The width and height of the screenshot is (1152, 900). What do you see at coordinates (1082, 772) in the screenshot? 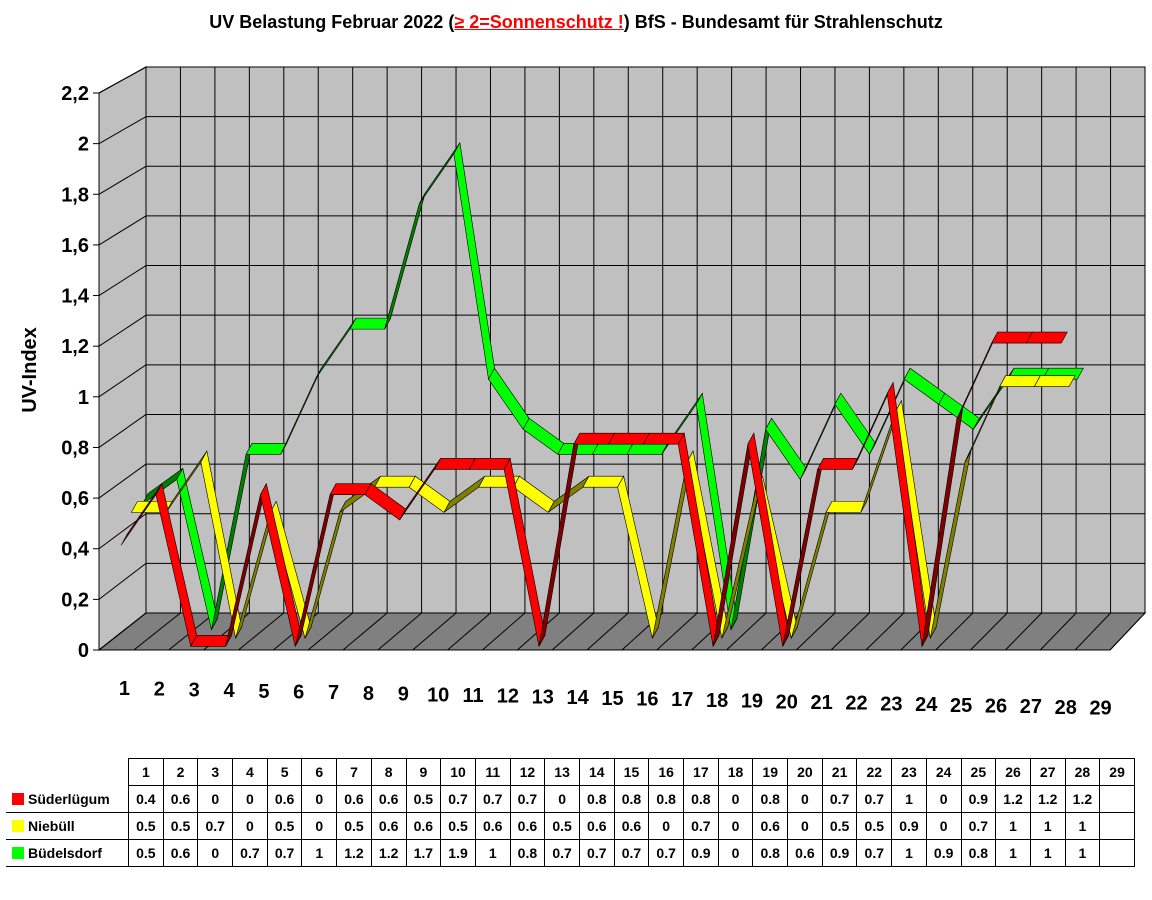
I see `table-header-cell: 28` at bounding box center [1082, 772].